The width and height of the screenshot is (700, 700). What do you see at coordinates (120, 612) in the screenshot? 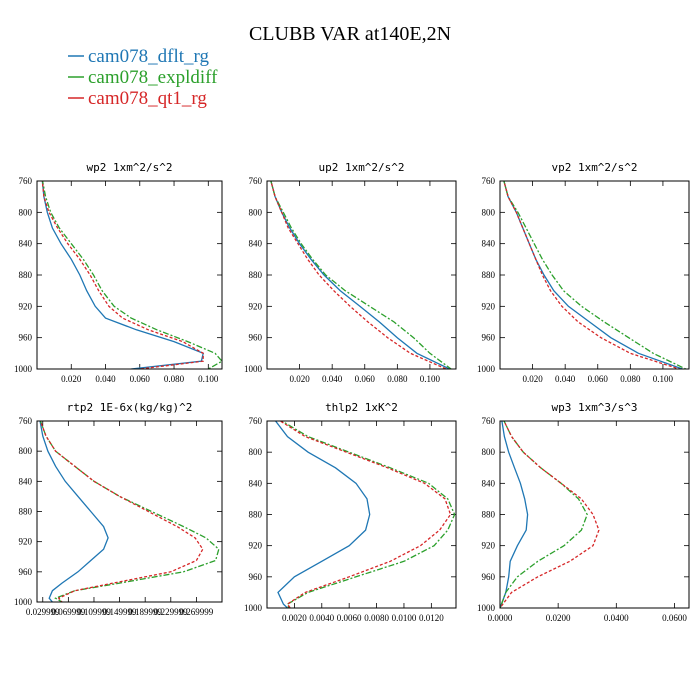
I see `x-tick-label: 0.149999` at bounding box center [120, 612].